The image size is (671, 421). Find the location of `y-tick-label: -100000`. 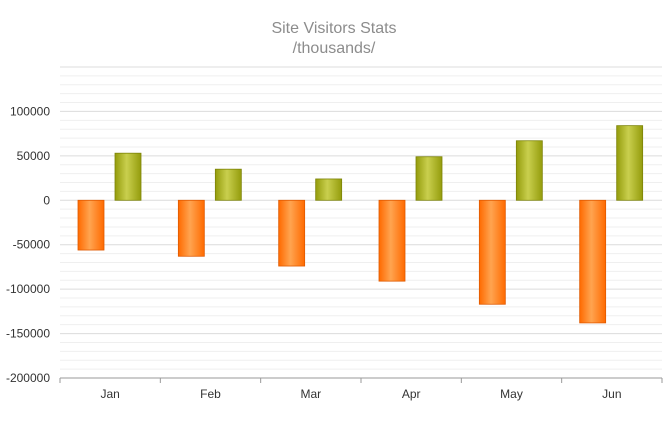

y-tick-label: -100000 is located at coordinates (28, 289).